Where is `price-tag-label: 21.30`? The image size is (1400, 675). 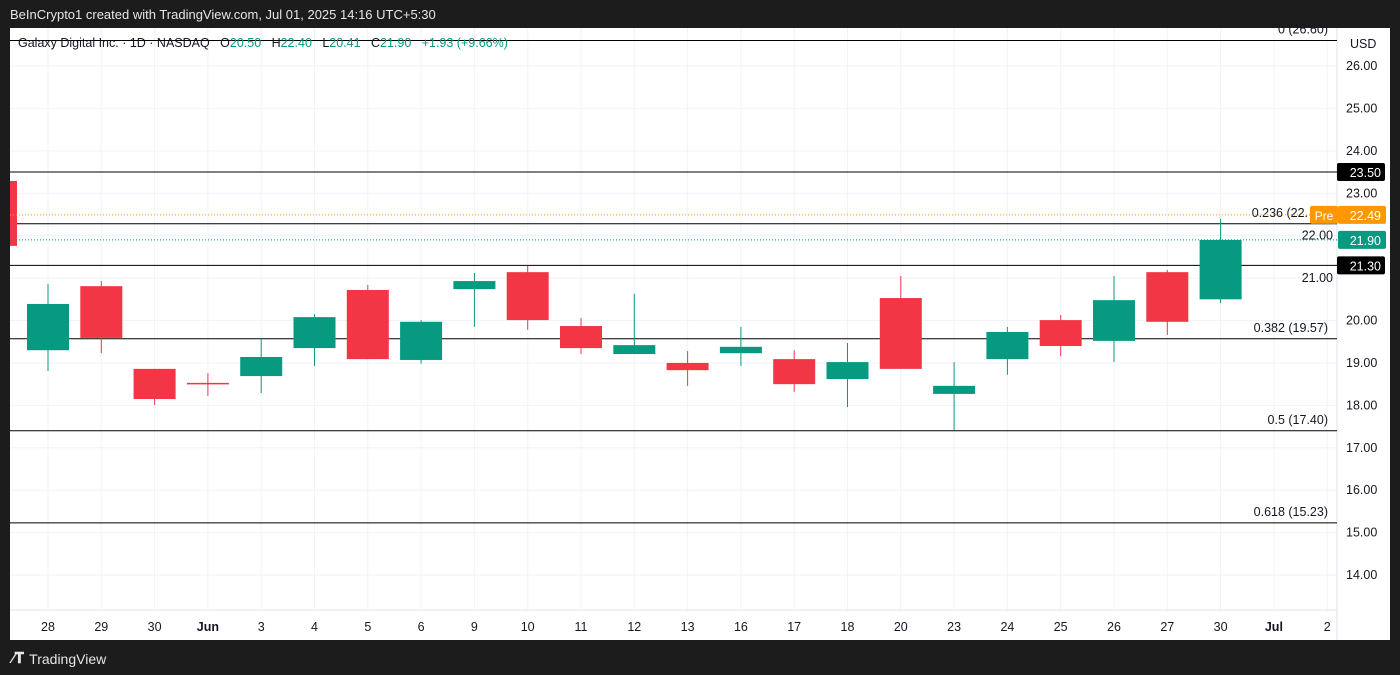
price-tag-label: 21.30 is located at coordinates (1365, 266).